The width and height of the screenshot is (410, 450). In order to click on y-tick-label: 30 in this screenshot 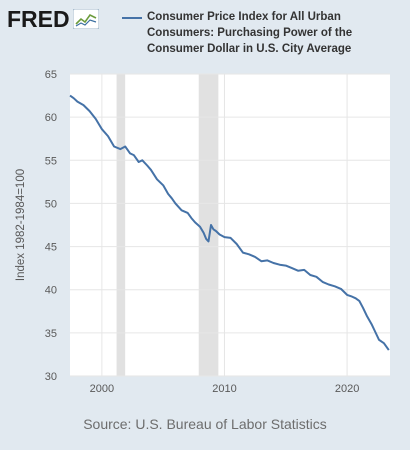, I will do `click(51, 377)`.